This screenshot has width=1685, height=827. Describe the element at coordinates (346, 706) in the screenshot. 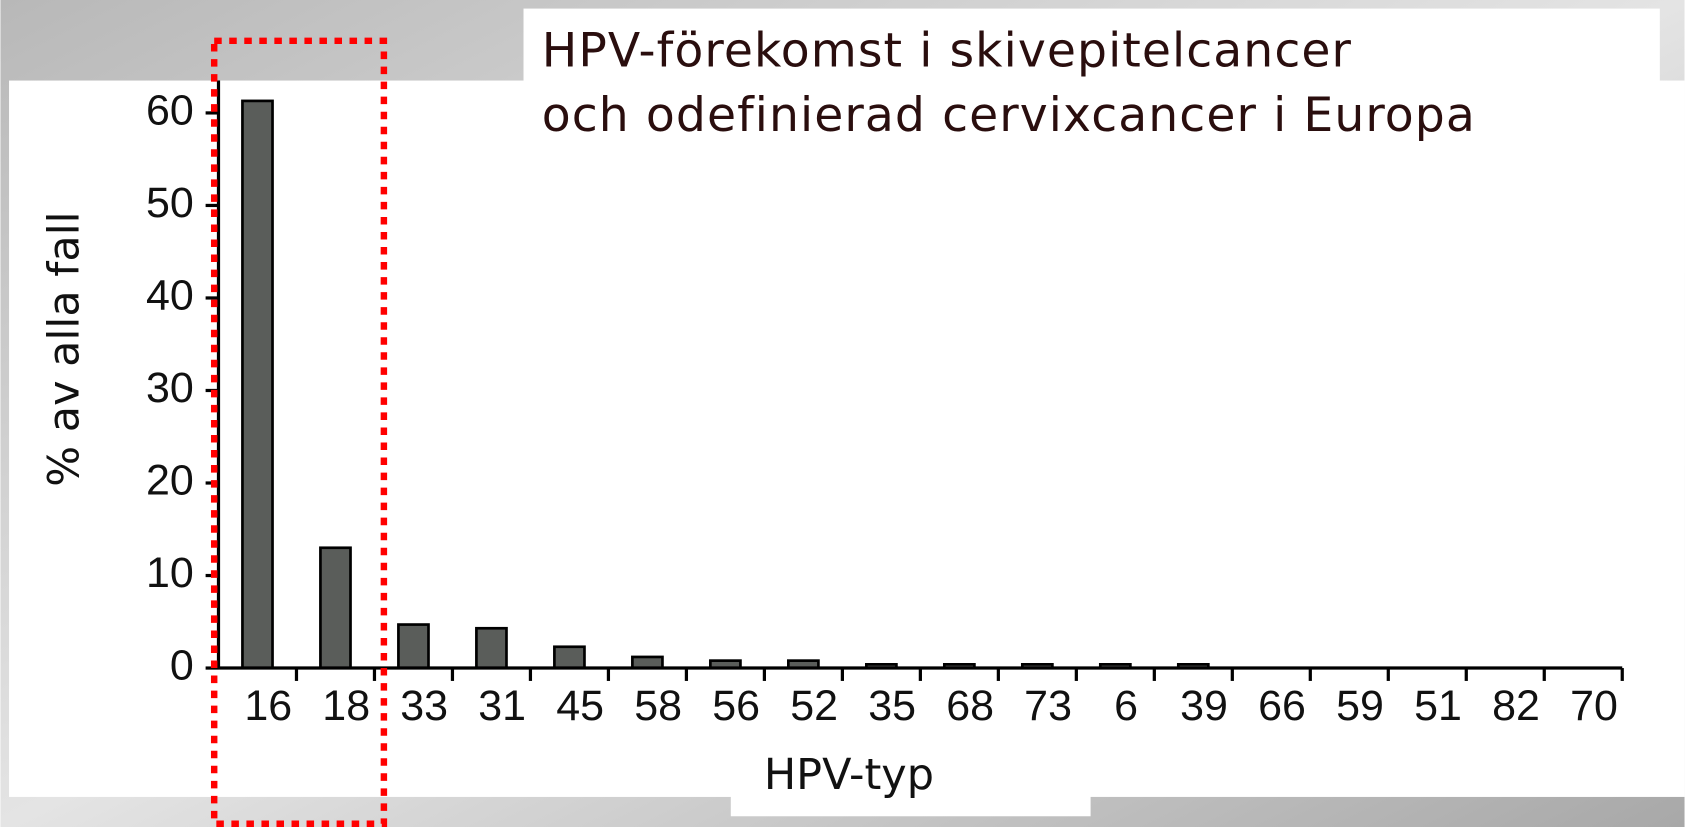

I see `x-tick-label: 18` at that location.